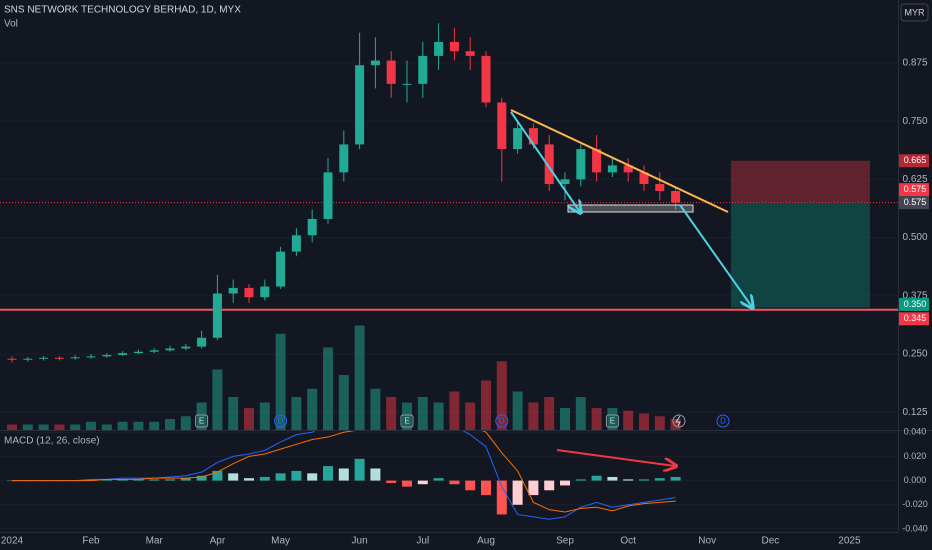 The height and width of the screenshot is (550, 932). What do you see at coordinates (707, 541) in the screenshot?
I see `x-tick-label: Nov` at bounding box center [707, 541].